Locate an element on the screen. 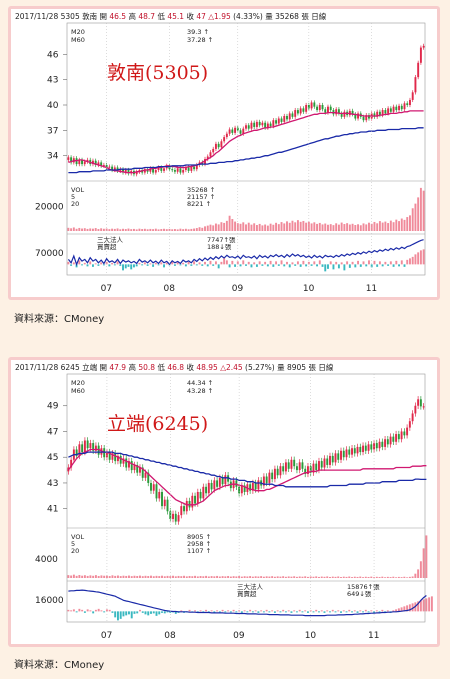 This screenshot has height=679, width=450. header-field: △1.95 is located at coordinates (220, 16).